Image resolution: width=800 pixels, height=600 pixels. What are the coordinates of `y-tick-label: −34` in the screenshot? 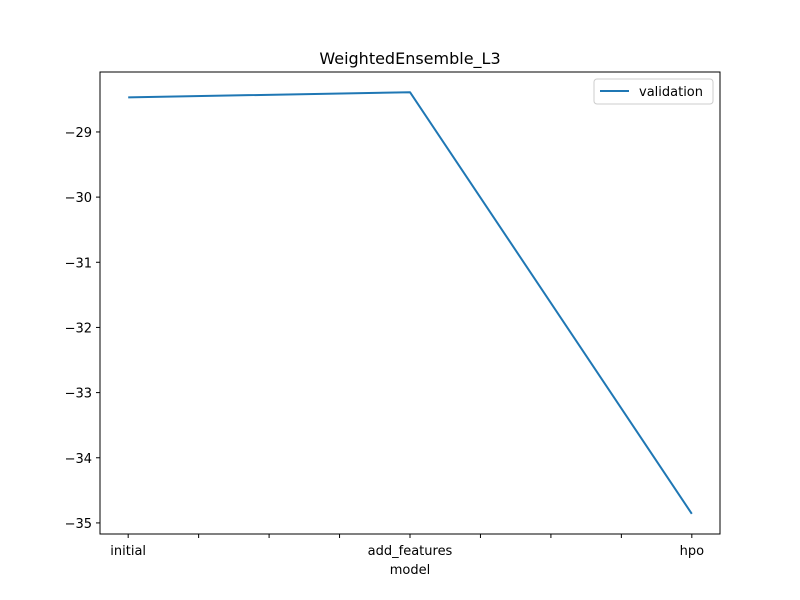 It's located at (78, 459).